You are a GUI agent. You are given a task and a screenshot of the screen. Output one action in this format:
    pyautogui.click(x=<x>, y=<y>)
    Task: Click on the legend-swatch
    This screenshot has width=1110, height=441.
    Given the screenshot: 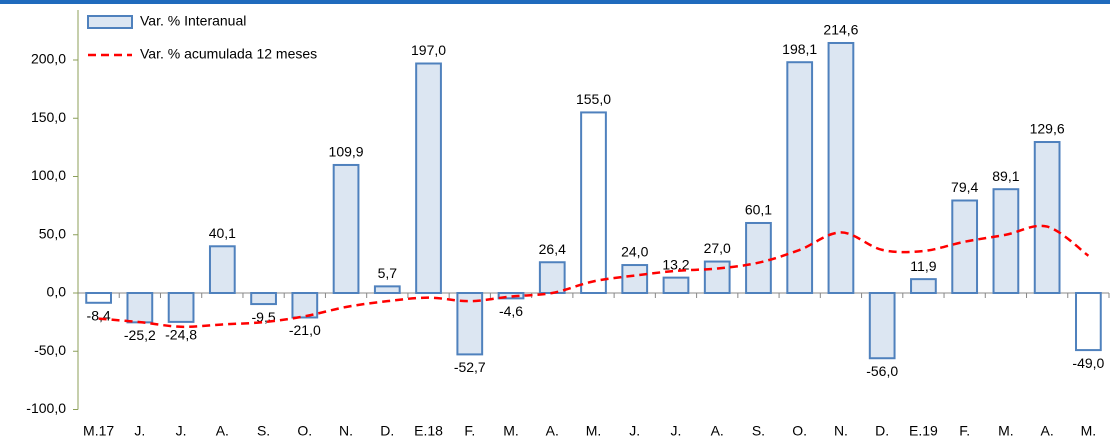 What is the action you would take?
    pyautogui.click(x=110, y=22)
    